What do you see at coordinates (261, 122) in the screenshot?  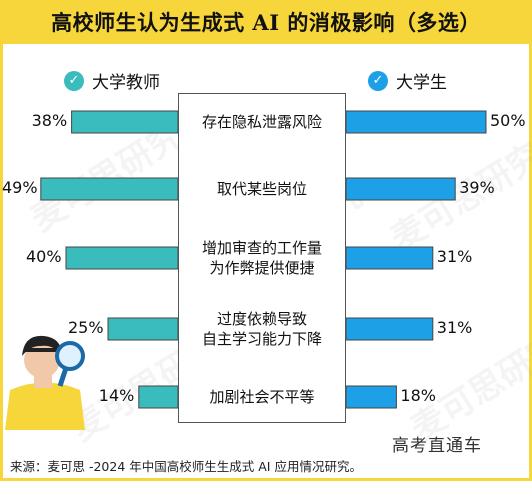 I see `category-label: 存在隐私泄露风险` at bounding box center [261, 122].